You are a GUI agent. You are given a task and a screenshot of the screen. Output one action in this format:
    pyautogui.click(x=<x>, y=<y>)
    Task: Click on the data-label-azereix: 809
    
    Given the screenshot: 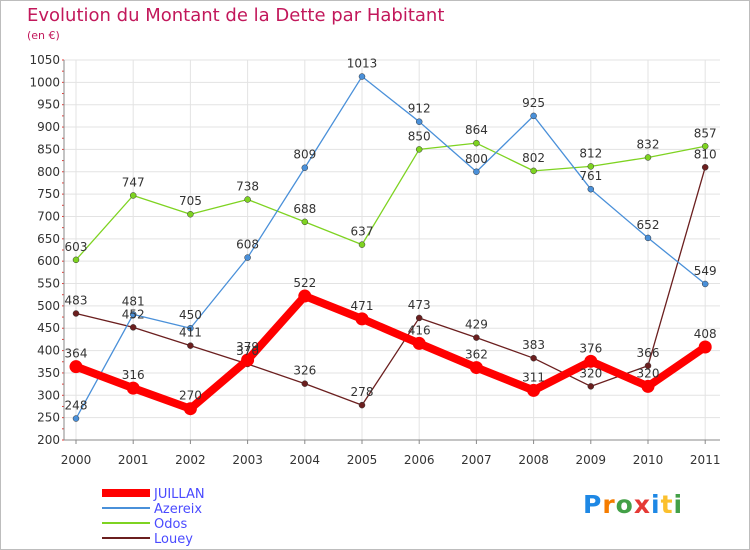 What is the action you would take?
    pyautogui.click(x=304, y=155)
    